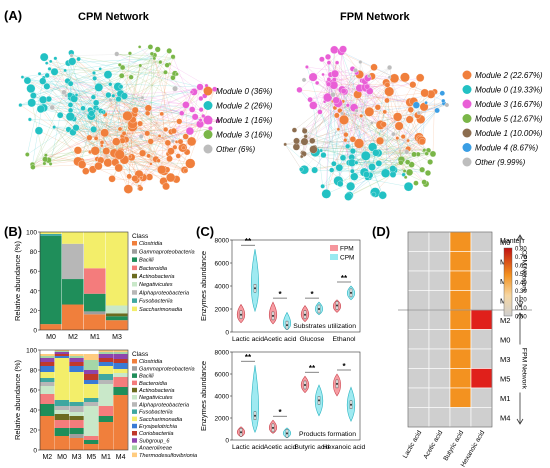 Image resolution: width=550 pixels, height=468 pixels. What do you see at coordinates (121, 457) in the screenshot?
I see `x-tick-label: M4` at bounding box center [121, 457].